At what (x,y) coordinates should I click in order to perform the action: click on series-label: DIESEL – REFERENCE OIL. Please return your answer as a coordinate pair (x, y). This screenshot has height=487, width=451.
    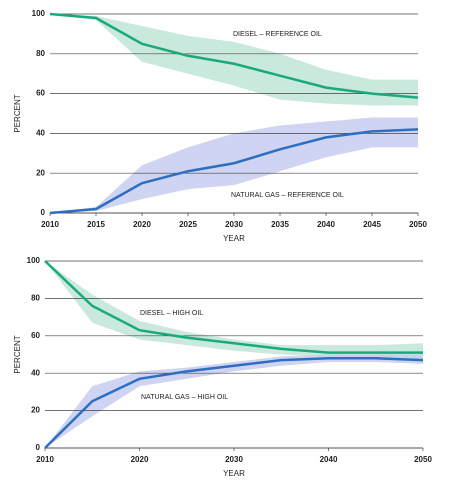
    Looking at the image, I should click on (277, 34).